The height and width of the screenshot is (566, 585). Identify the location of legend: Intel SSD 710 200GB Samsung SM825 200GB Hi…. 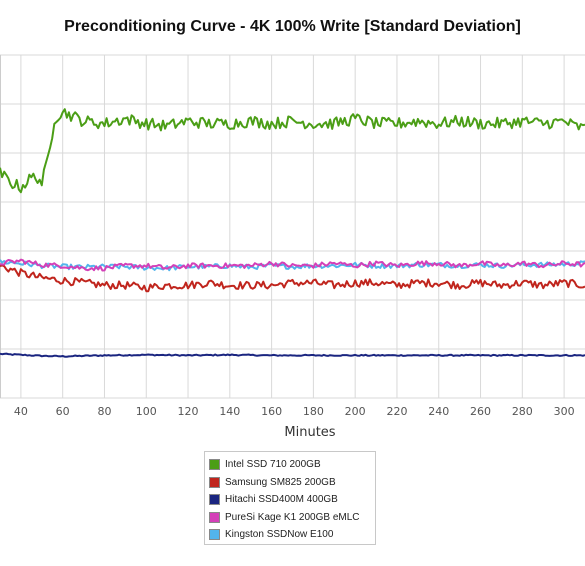
(290, 498).